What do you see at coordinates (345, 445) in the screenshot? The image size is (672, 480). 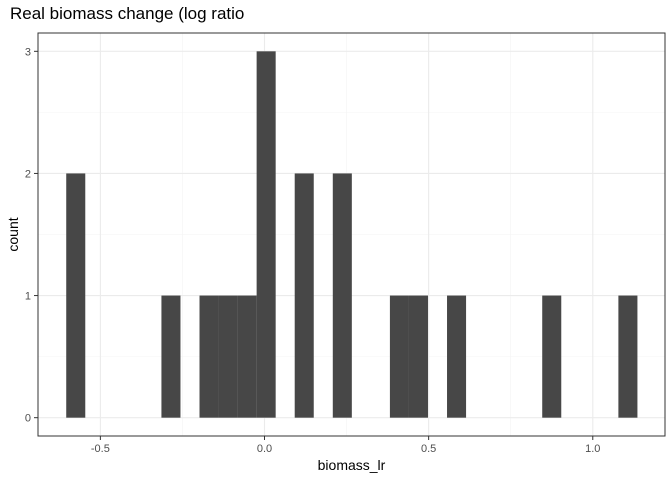 I see `x-axis-ticks: -0.5 0.0 0.5 1.0` at bounding box center [345, 445].